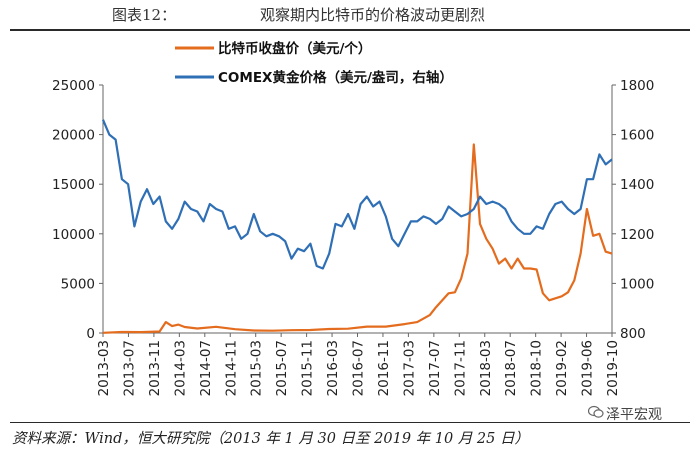 This screenshot has width=700, height=457. Describe the element at coordinates (73, 185) in the screenshot. I see `y-left-tick-label: 15000` at that location.